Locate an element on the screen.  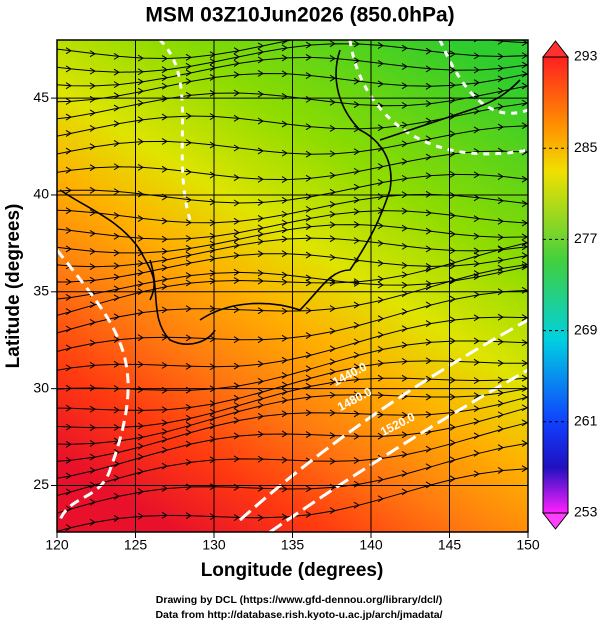
colorbar-tick-label: 253 is located at coordinates (586, 512).